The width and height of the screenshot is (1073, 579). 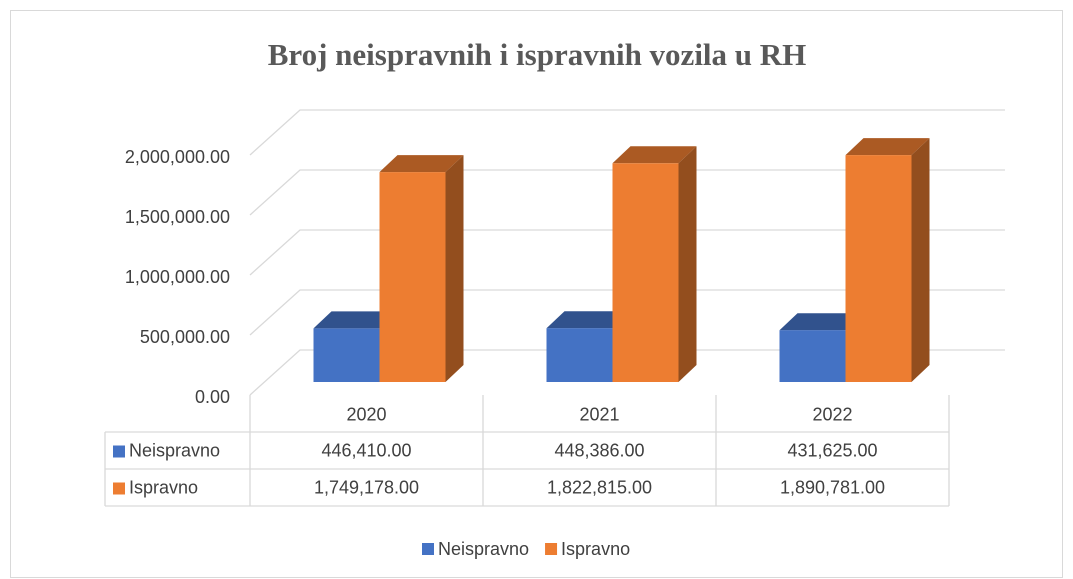 What do you see at coordinates (832, 414) in the screenshot?
I see `x-tick-label: 2022` at bounding box center [832, 414].